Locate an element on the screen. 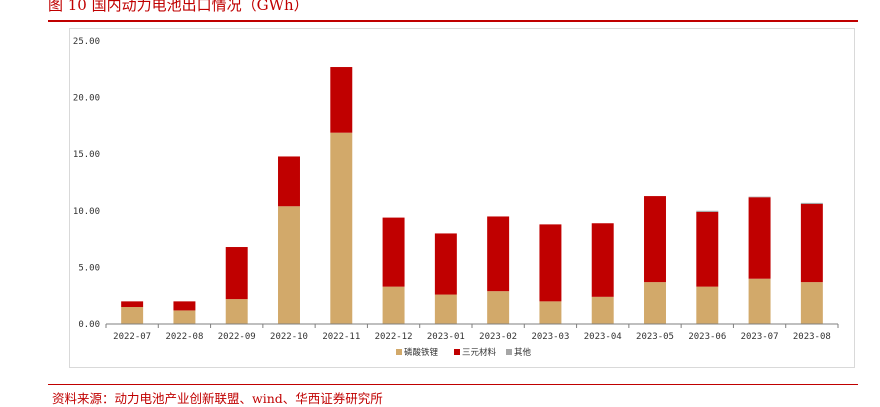 This screenshot has height=407, width=880. legend-label: 磷酸铁锂 is located at coordinates (421, 352).